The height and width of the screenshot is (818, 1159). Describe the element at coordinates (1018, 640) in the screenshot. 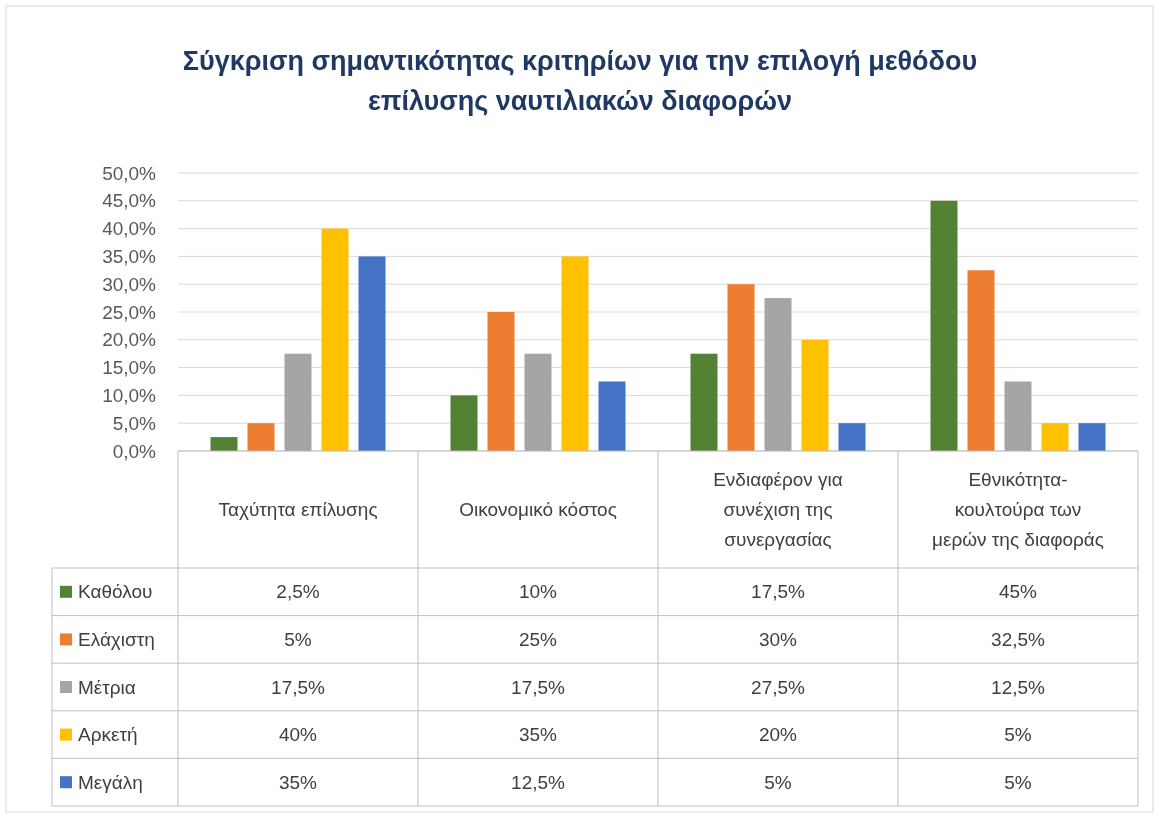

I see `data-label: 32,5%` at that location.